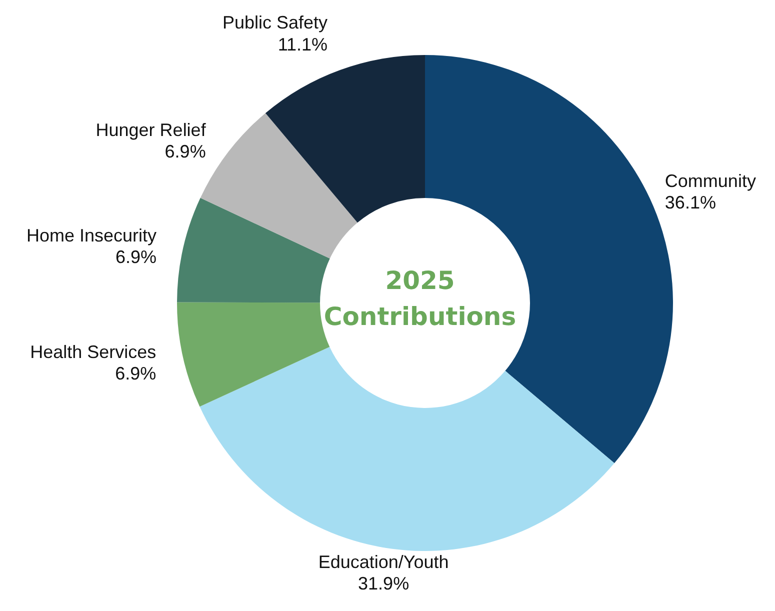 The height and width of the screenshot is (611, 775). What do you see at coordinates (275, 22) in the screenshot?
I see `slice-label: Public Safety` at bounding box center [275, 22].